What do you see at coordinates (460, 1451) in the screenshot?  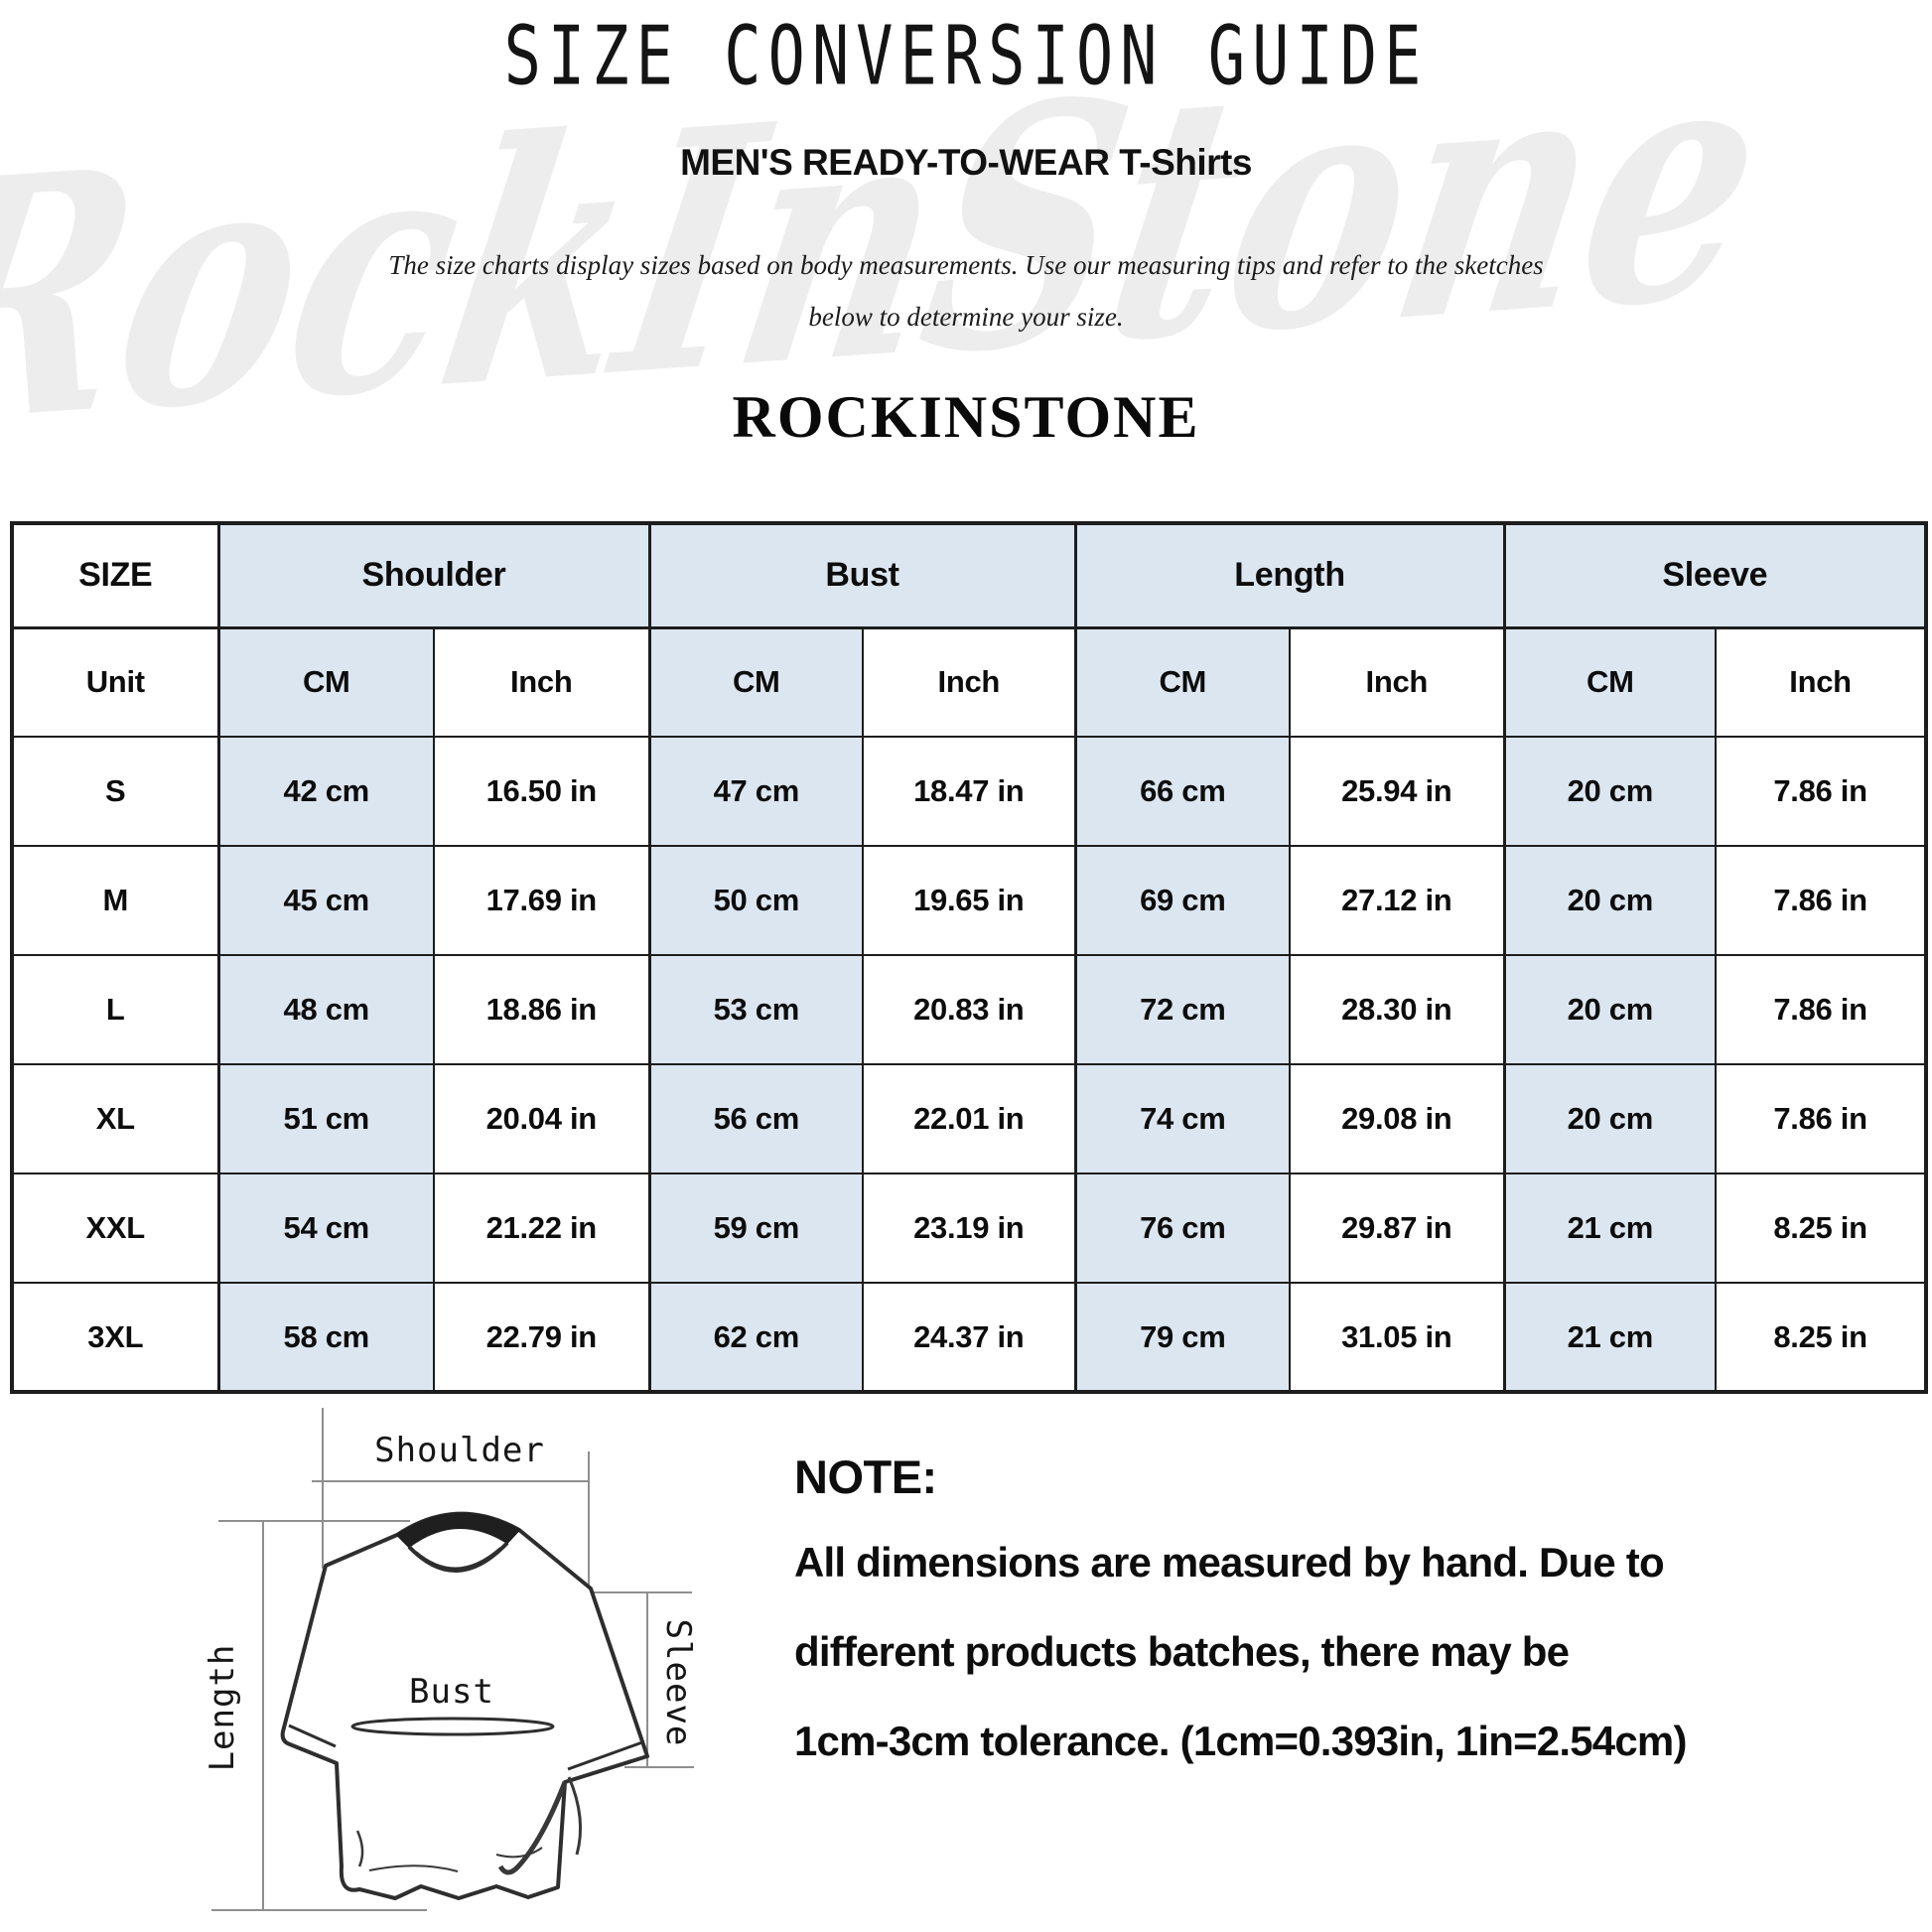 I see `diagram-label-shoulder: Shoulder` at bounding box center [460, 1451].